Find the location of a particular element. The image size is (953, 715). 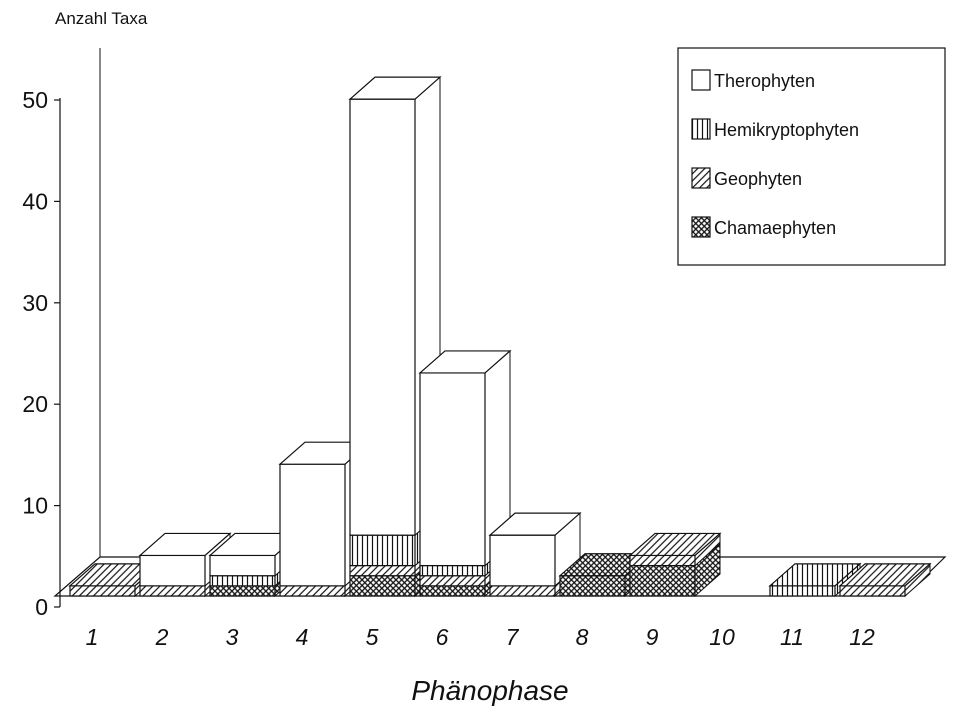

y-axis-title: Anzahl Taxa is located at coordinates (101, 18).